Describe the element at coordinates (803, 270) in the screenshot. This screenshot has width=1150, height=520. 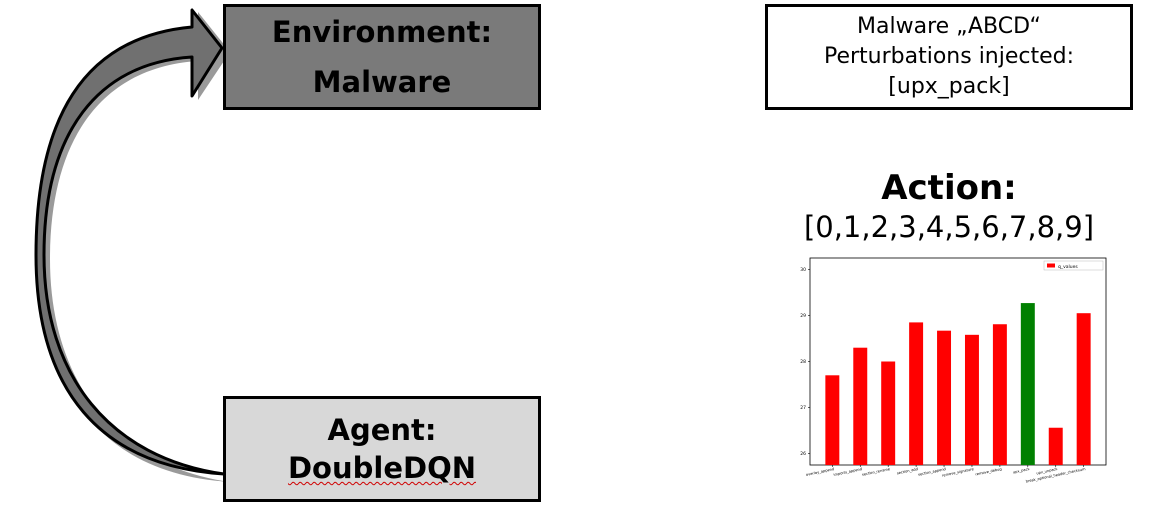
I see `y-tick-label: 30` at that location.